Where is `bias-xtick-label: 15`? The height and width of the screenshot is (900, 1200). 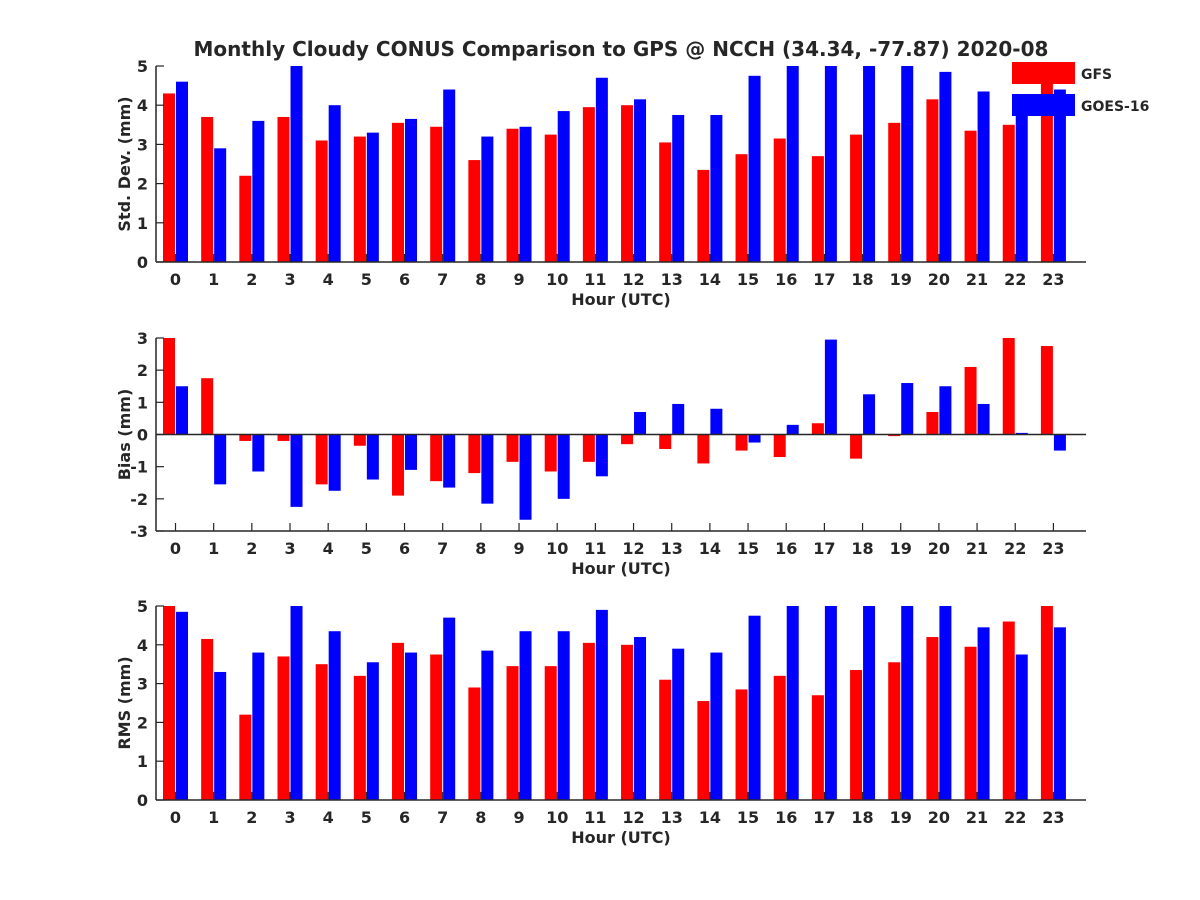 bias-xtick-label: 15 is located at coordinates (748, 548).